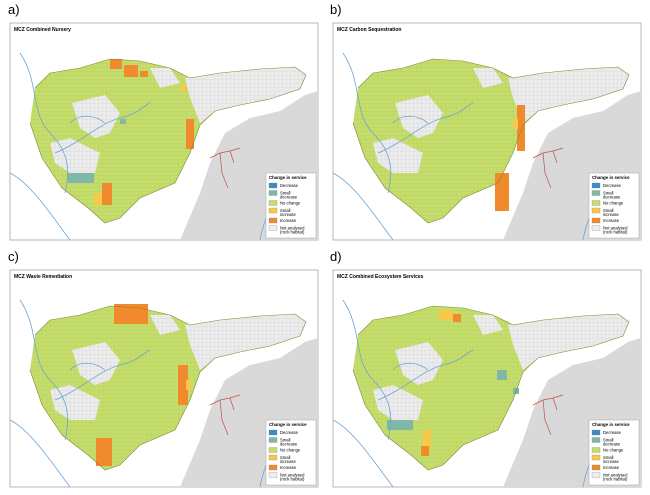 The image size is (650, 495). What do you see at coordinates (611, 220) in the screenshot?
I see `legend-label: Increase` at bounding box center [611, 220].